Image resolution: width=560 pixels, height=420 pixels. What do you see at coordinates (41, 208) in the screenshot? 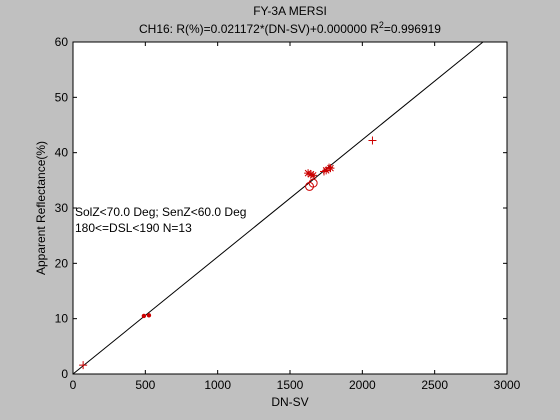
I see `y-axis-label: Apparent Reflectance(%)` at bounding box center [41, 208].